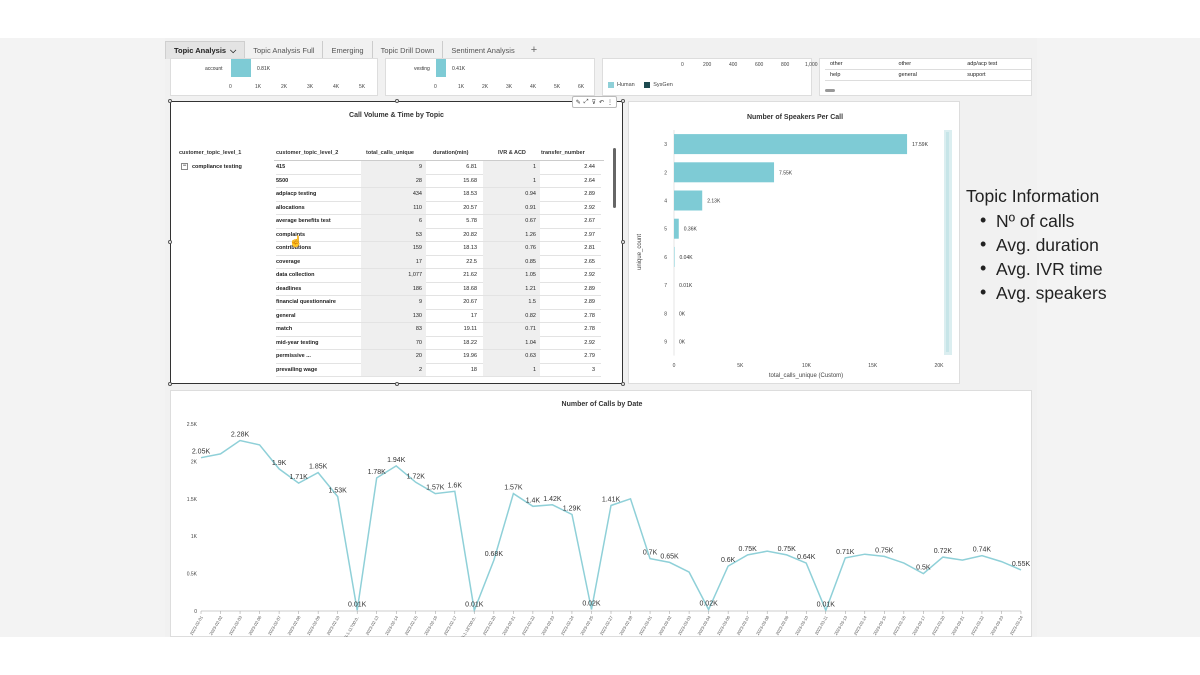 The image size is (1200, 675). Describe the element at coordinates (438, 262) in the screenshot. I see `table-row: coverage 17 22.5 0.85 2.65` at that location.